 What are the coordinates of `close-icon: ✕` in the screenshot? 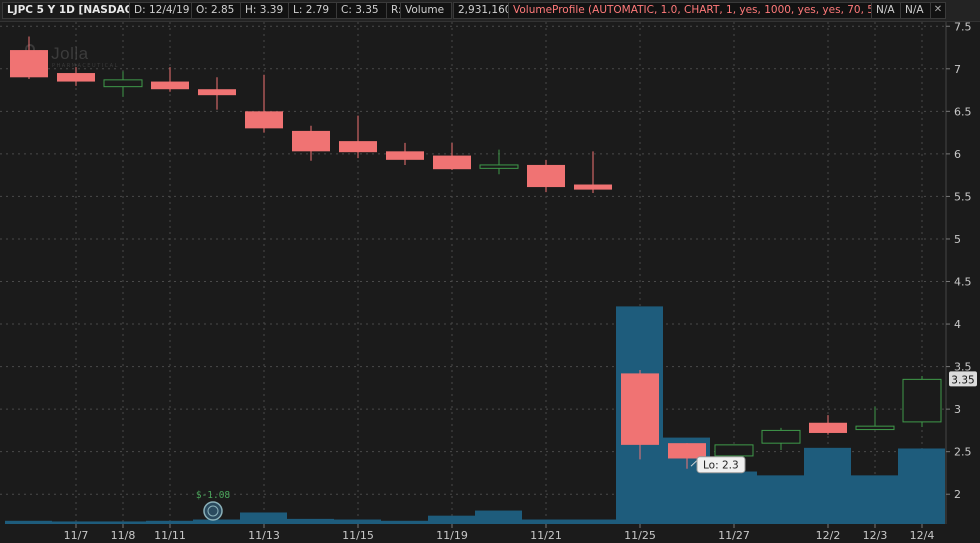 It's located at (938, 10).